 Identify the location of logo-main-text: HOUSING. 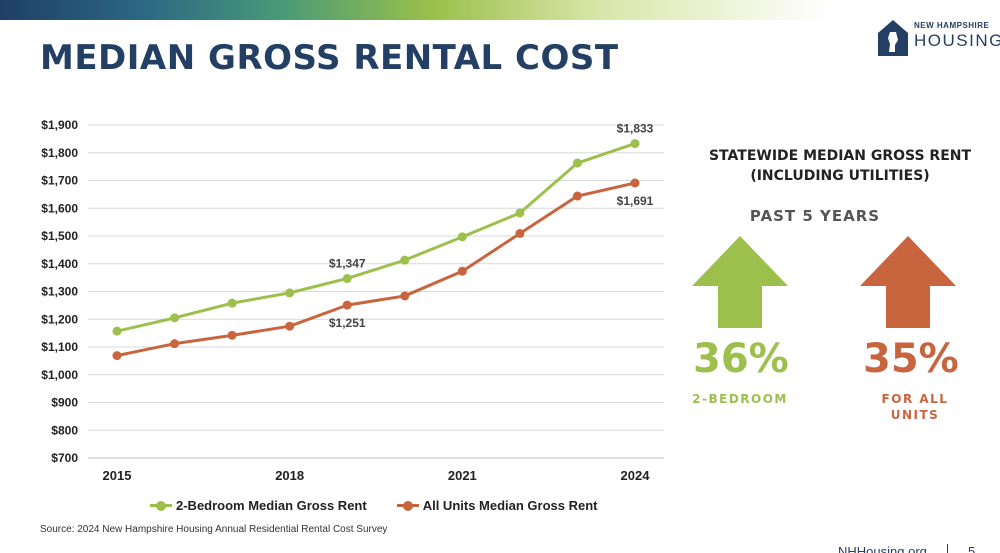
(957, 40).